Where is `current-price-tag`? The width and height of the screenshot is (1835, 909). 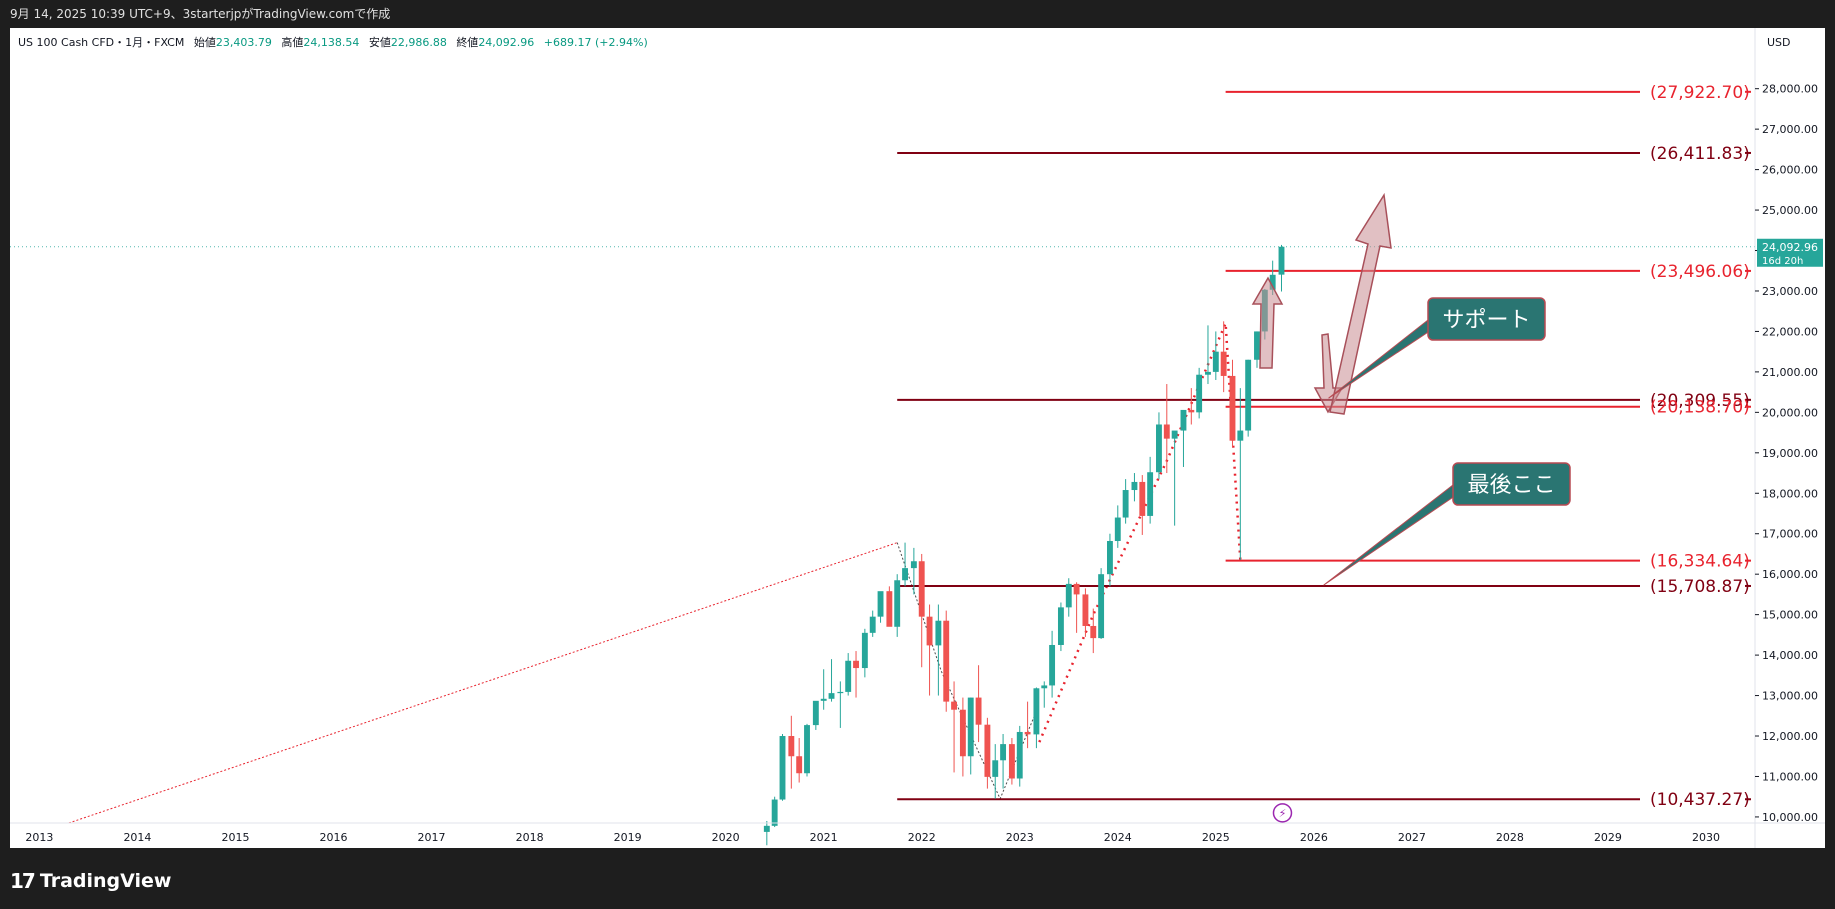
current-price-tag is located at coordinates (1790, 252).